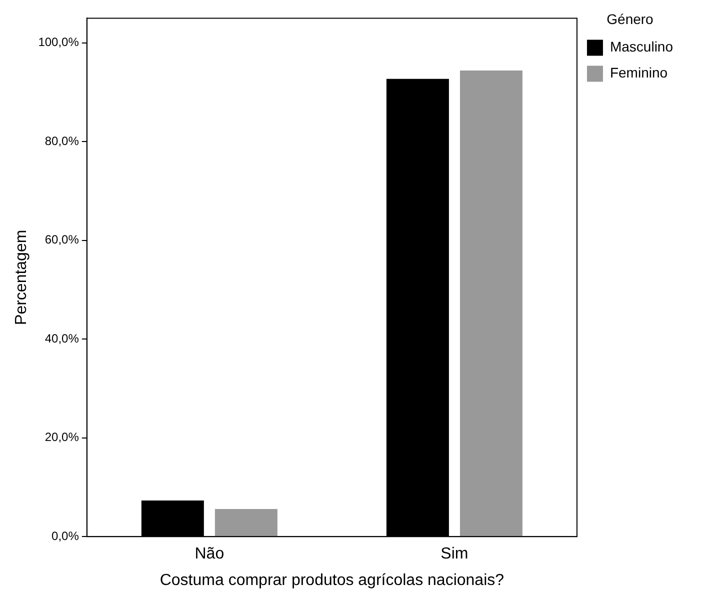  I want to click on legend-label: Masculino, so click(642, 46).